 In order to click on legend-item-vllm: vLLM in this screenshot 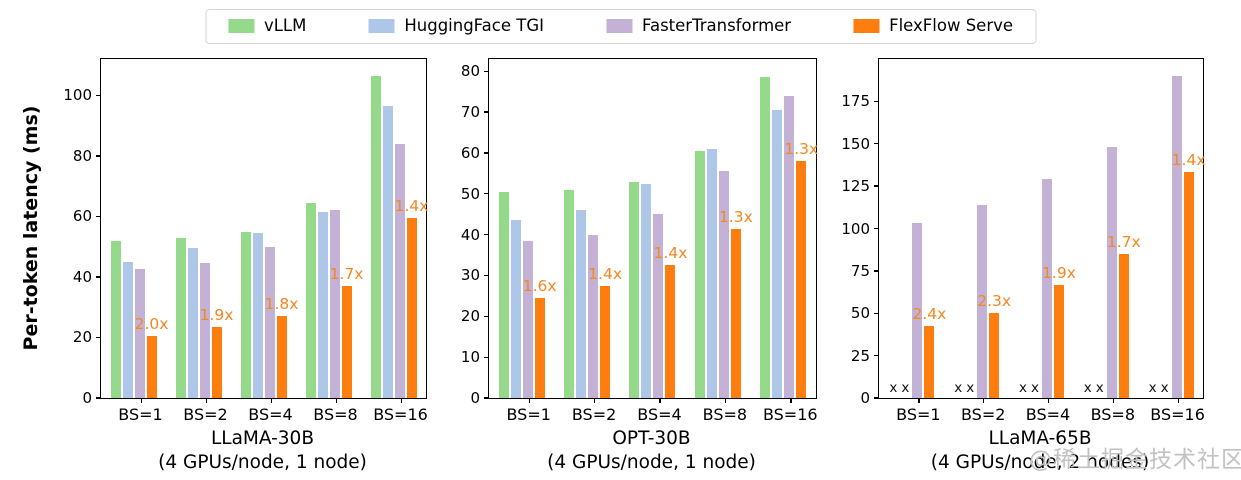, I will do `click(266, 26)`.